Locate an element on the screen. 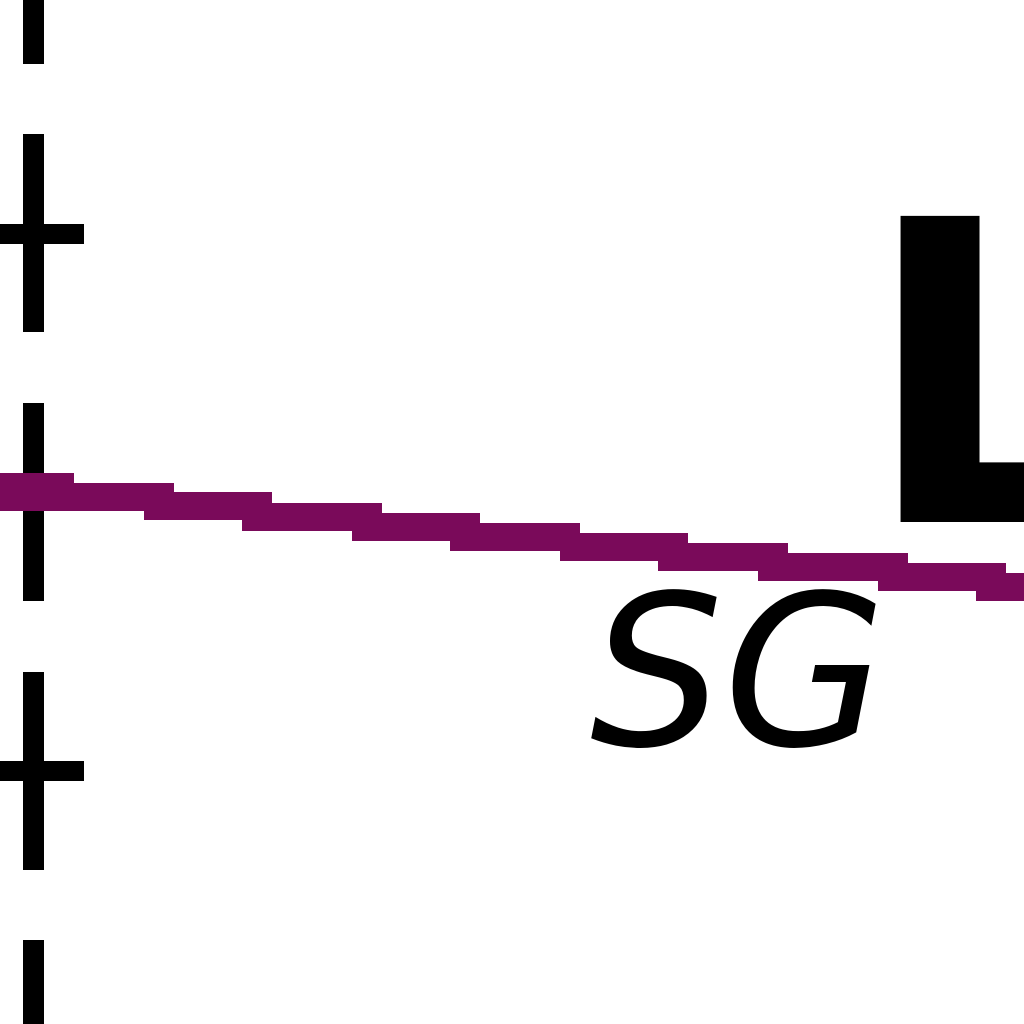 The image size is (1024, 1024). route-line is located at coordinates (512, 537).